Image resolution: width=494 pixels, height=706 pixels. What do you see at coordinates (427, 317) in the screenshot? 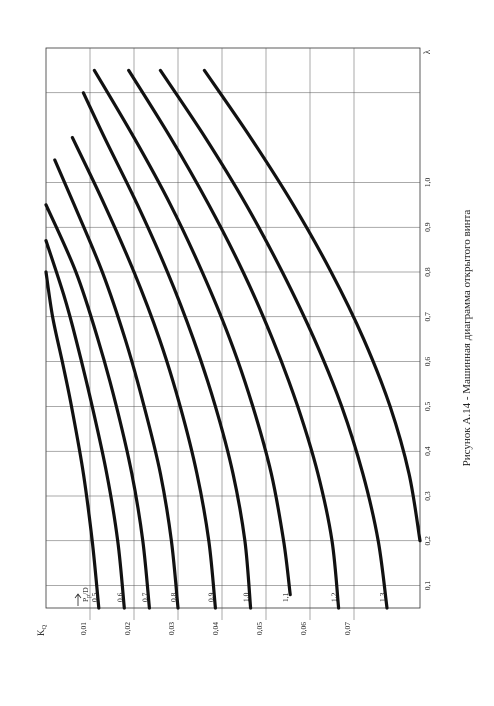
I see `x-tick-label: 0,7` at bounding box center [427, 317].